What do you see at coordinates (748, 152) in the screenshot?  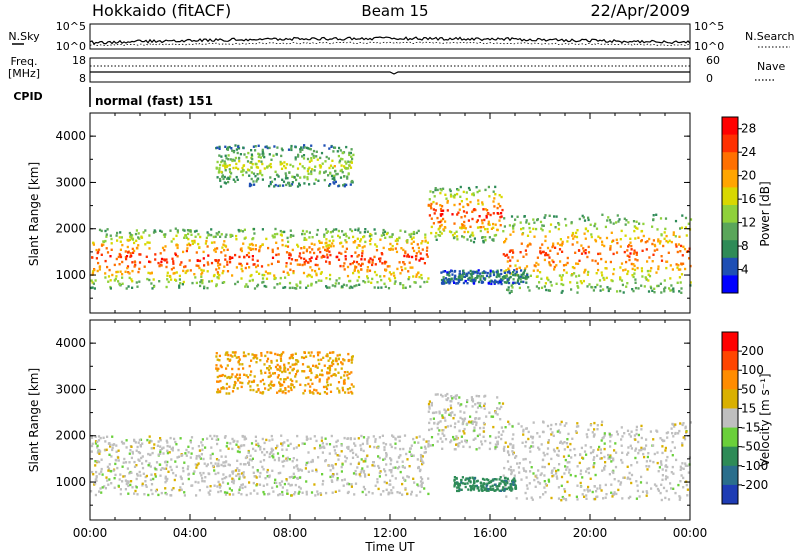 I see `colorbar-tick-label: 24` at bounding box center [748, 152].